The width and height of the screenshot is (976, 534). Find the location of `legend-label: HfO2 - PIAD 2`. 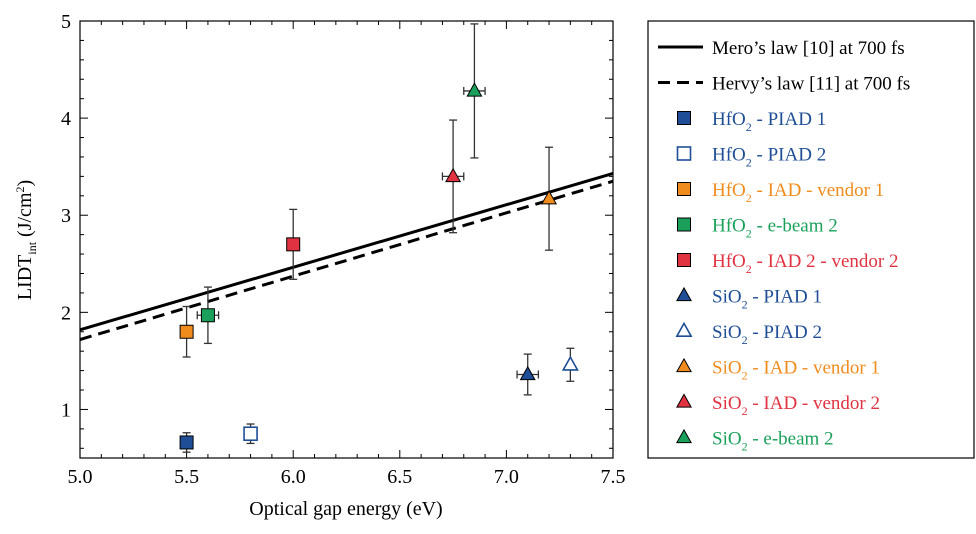

legend-label: HfO2 - PIAD 2 is located at coordinates (769, 157).